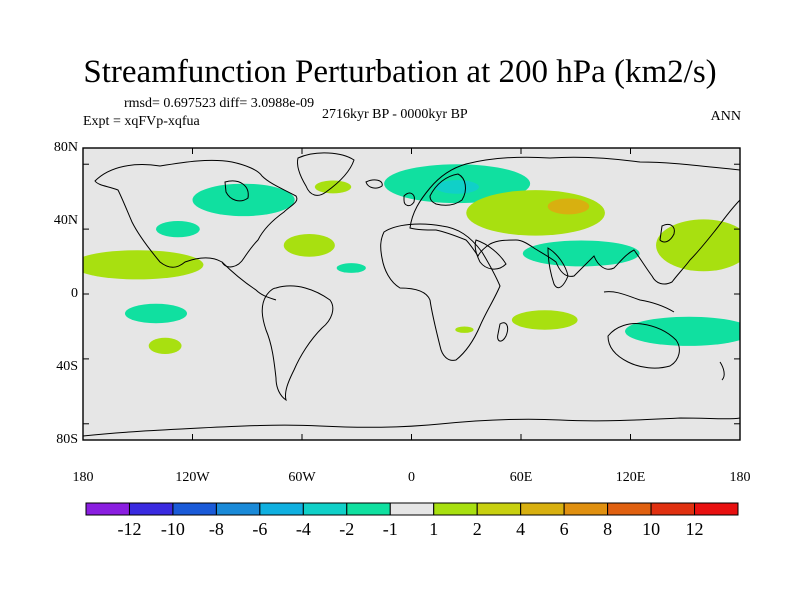  I want to click on region-pos-north-pacific-west, so click(698, 245).